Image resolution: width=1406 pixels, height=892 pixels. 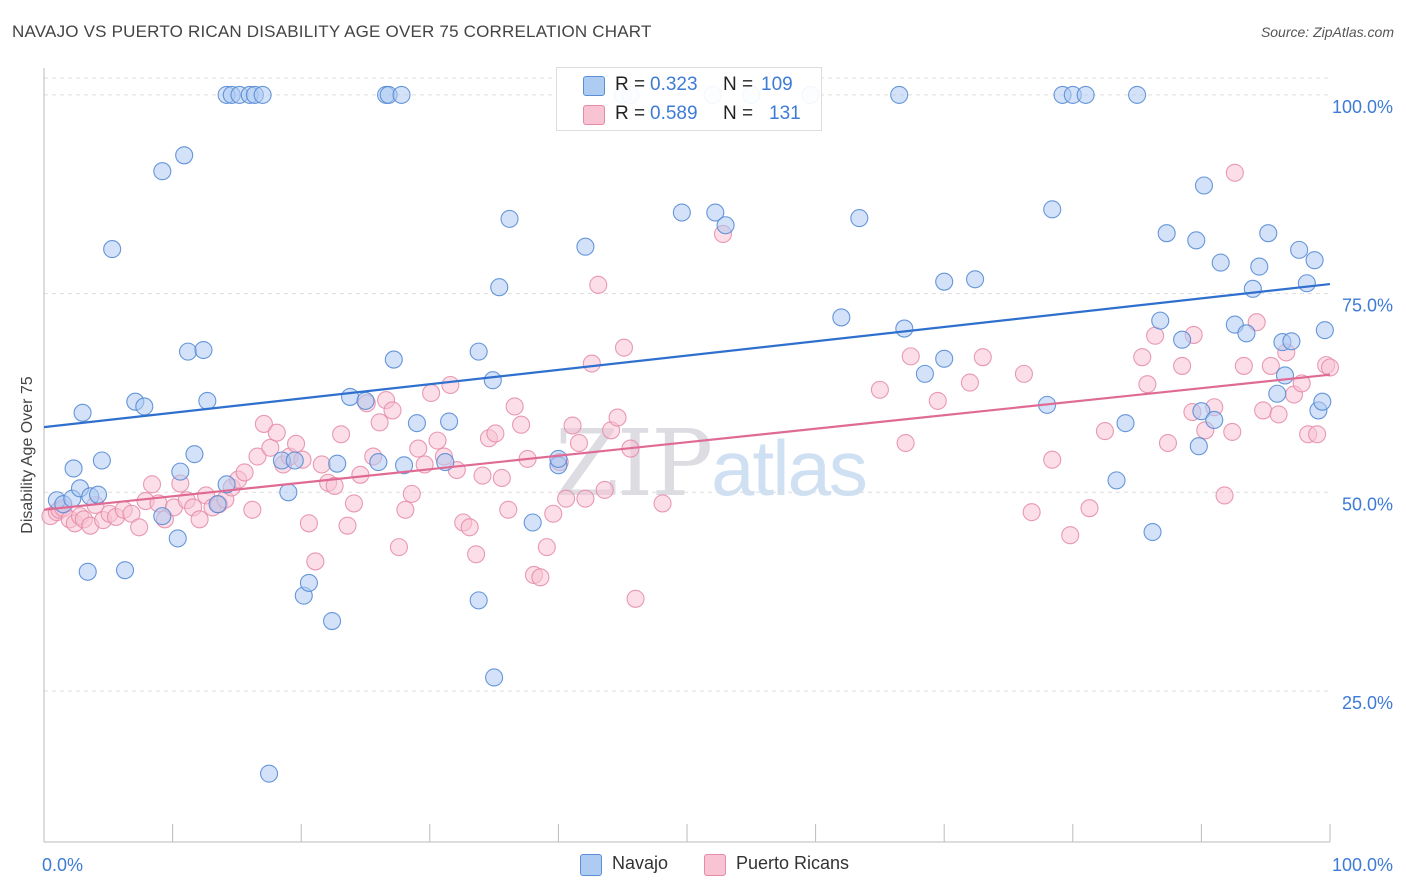 What do you see at coordinates (1362, 865) in the screenshot?
I see `x-tick-label: 100.0%` at bounding box center [1362, 865].